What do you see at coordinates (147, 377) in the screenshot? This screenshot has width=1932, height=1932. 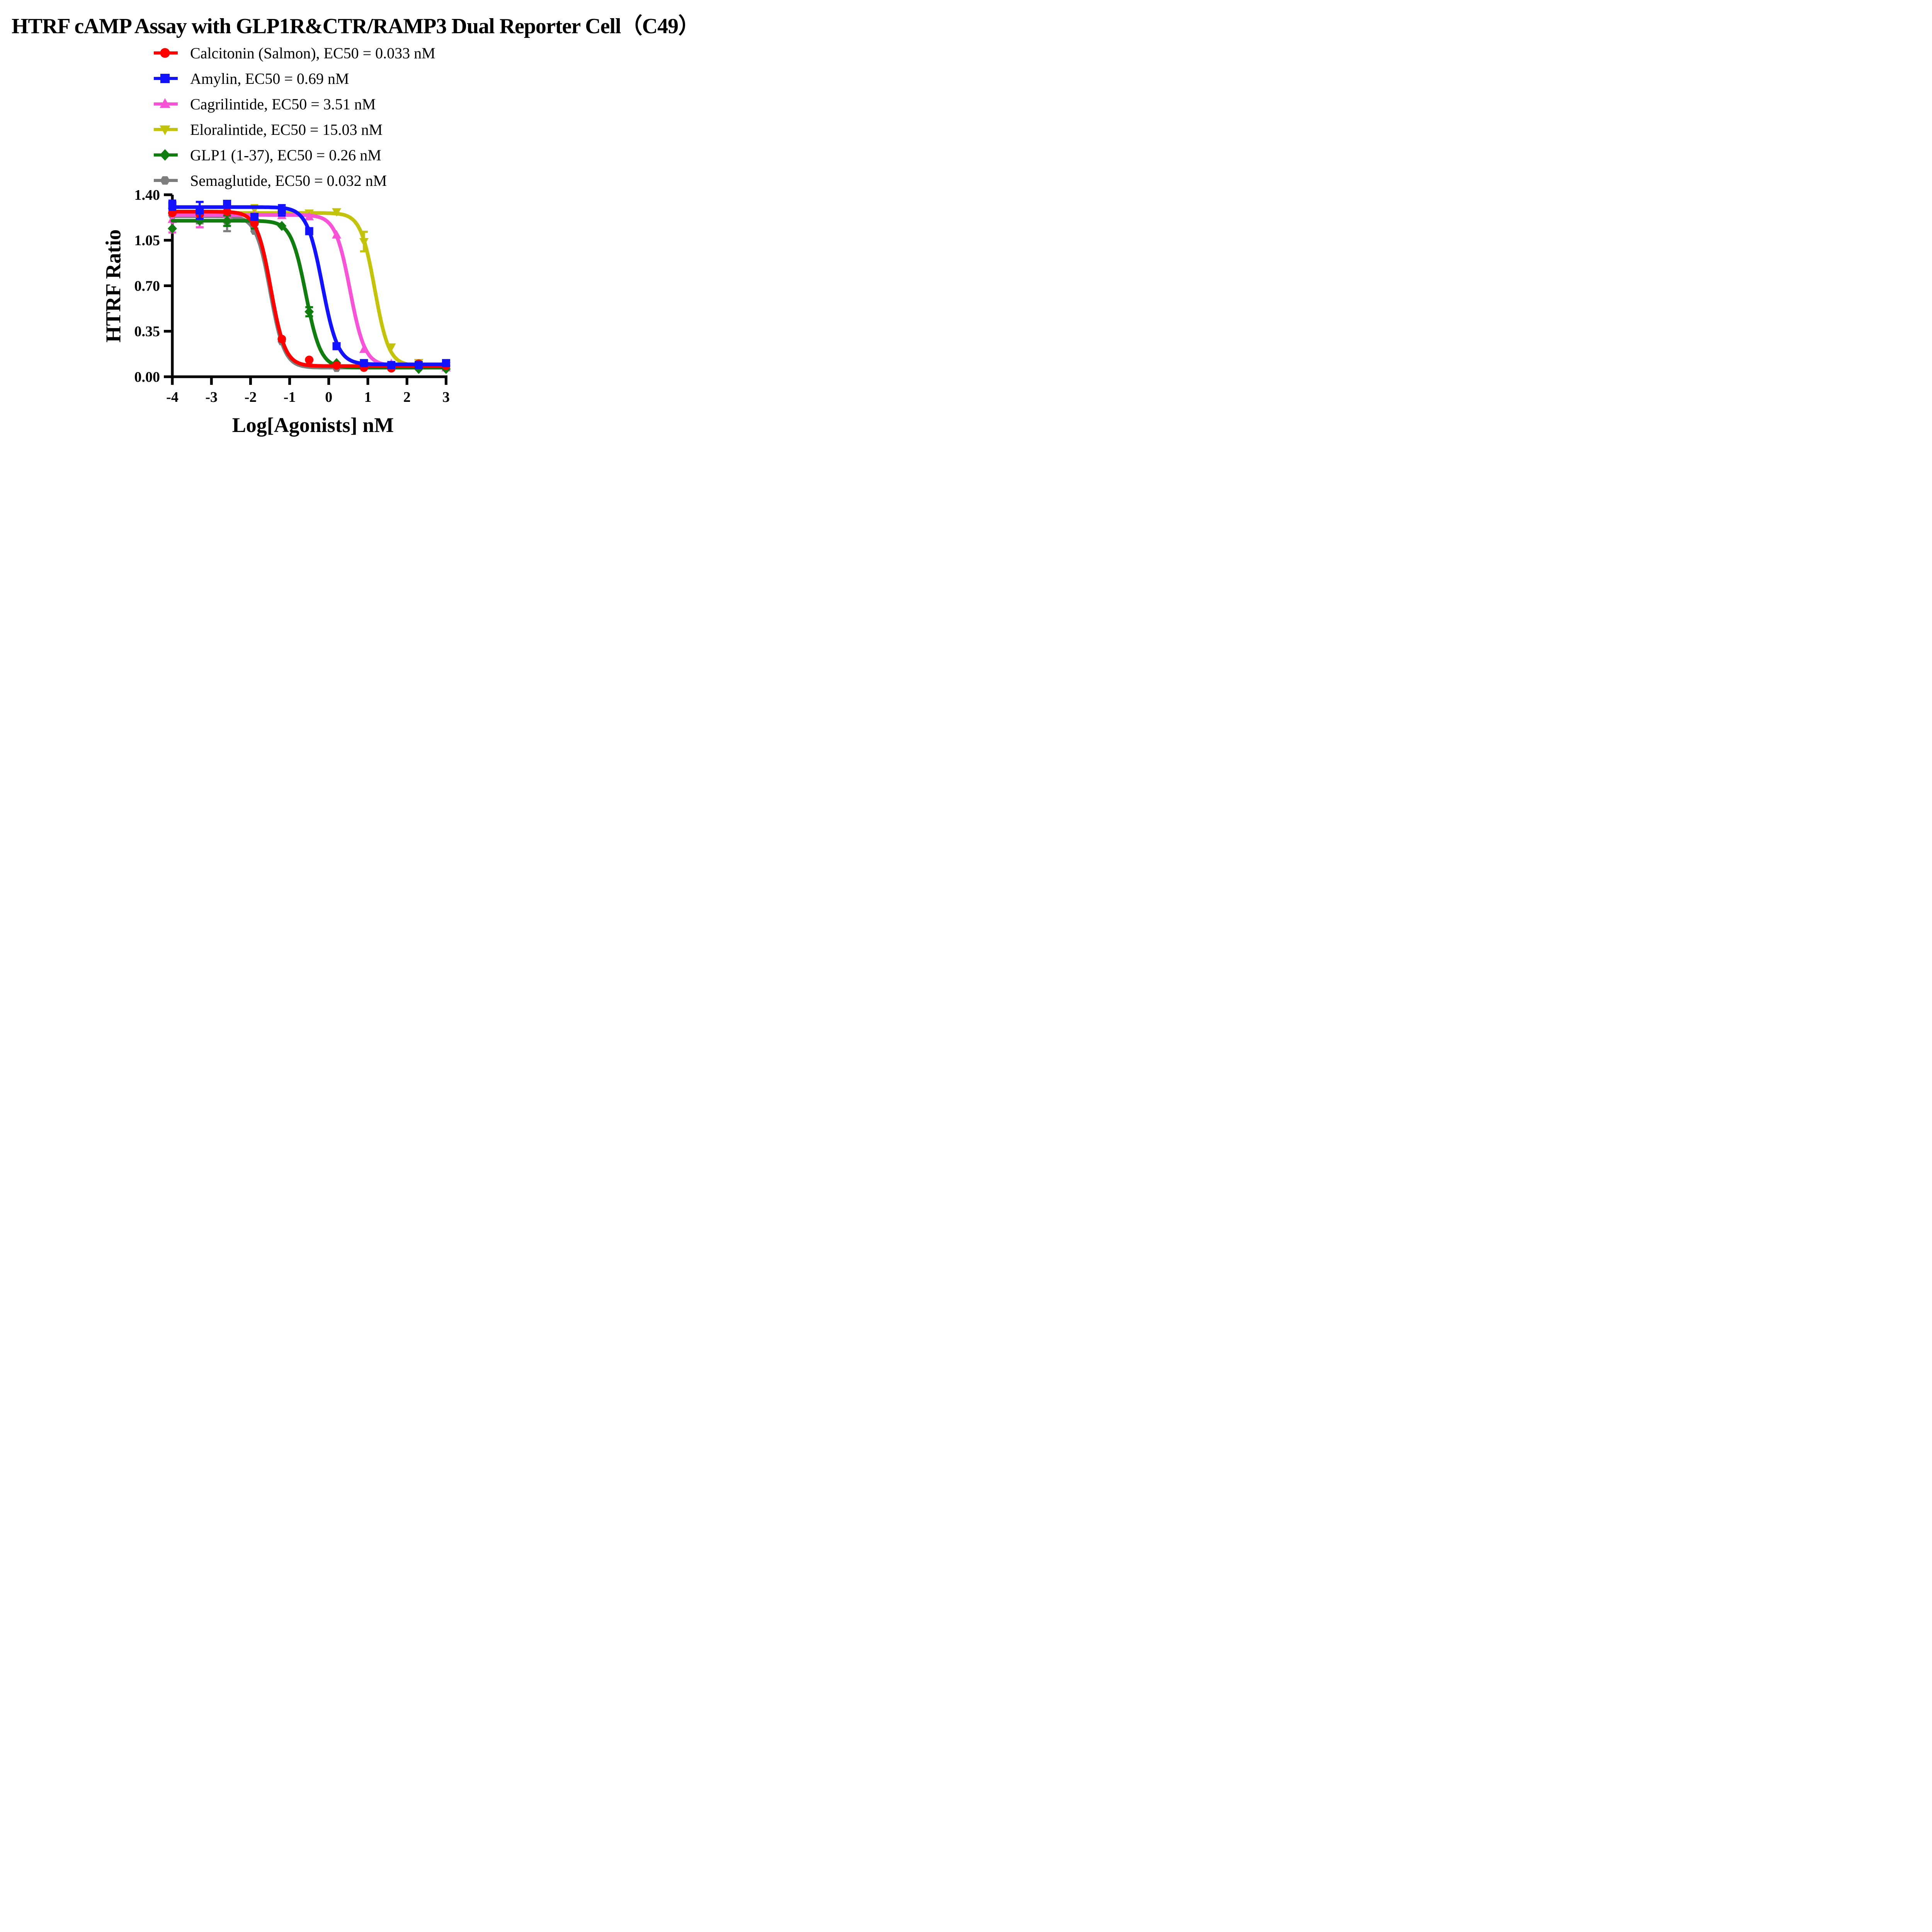 I see `y-tick-label: 0.00` at bounding box center [147, 377].